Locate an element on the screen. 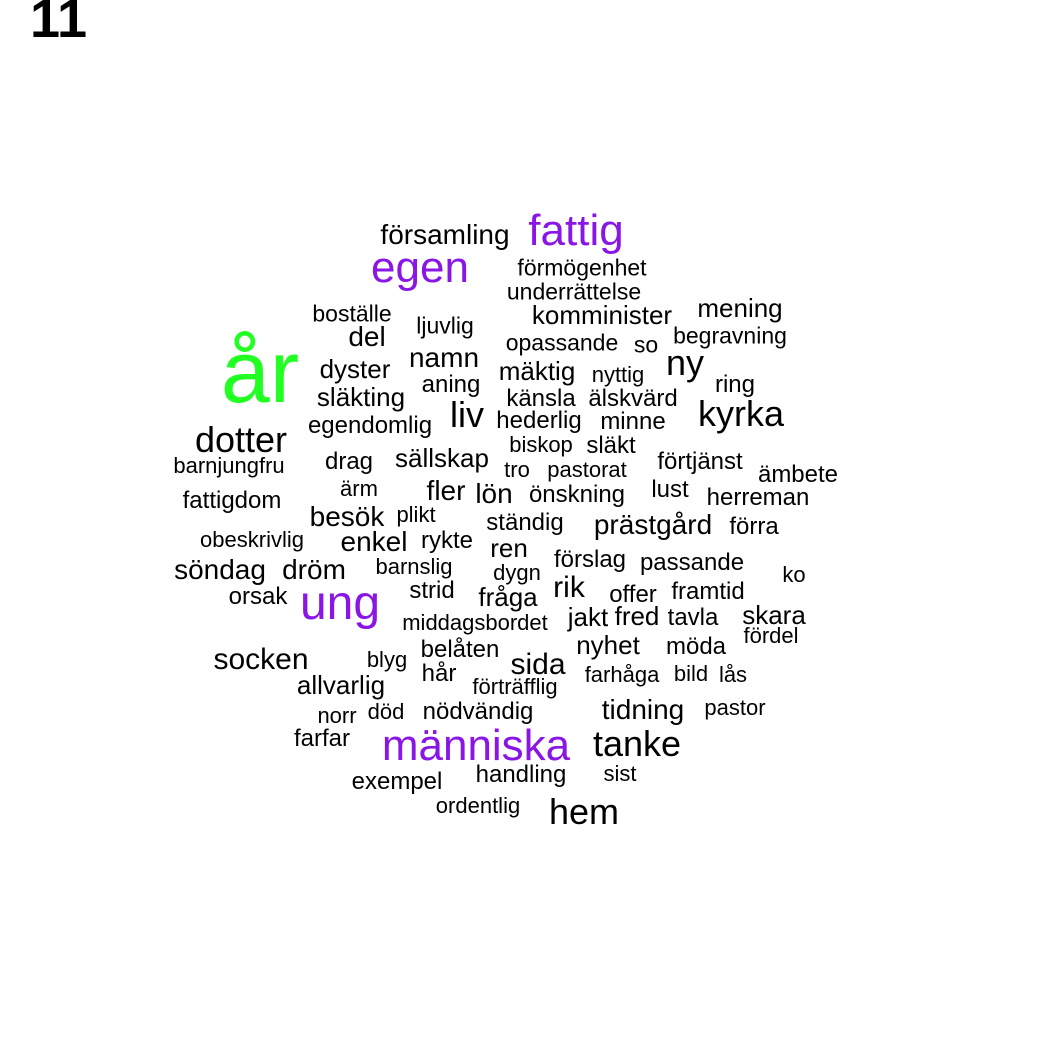  word-tavla: tavla is located at coordinates (693, 617).